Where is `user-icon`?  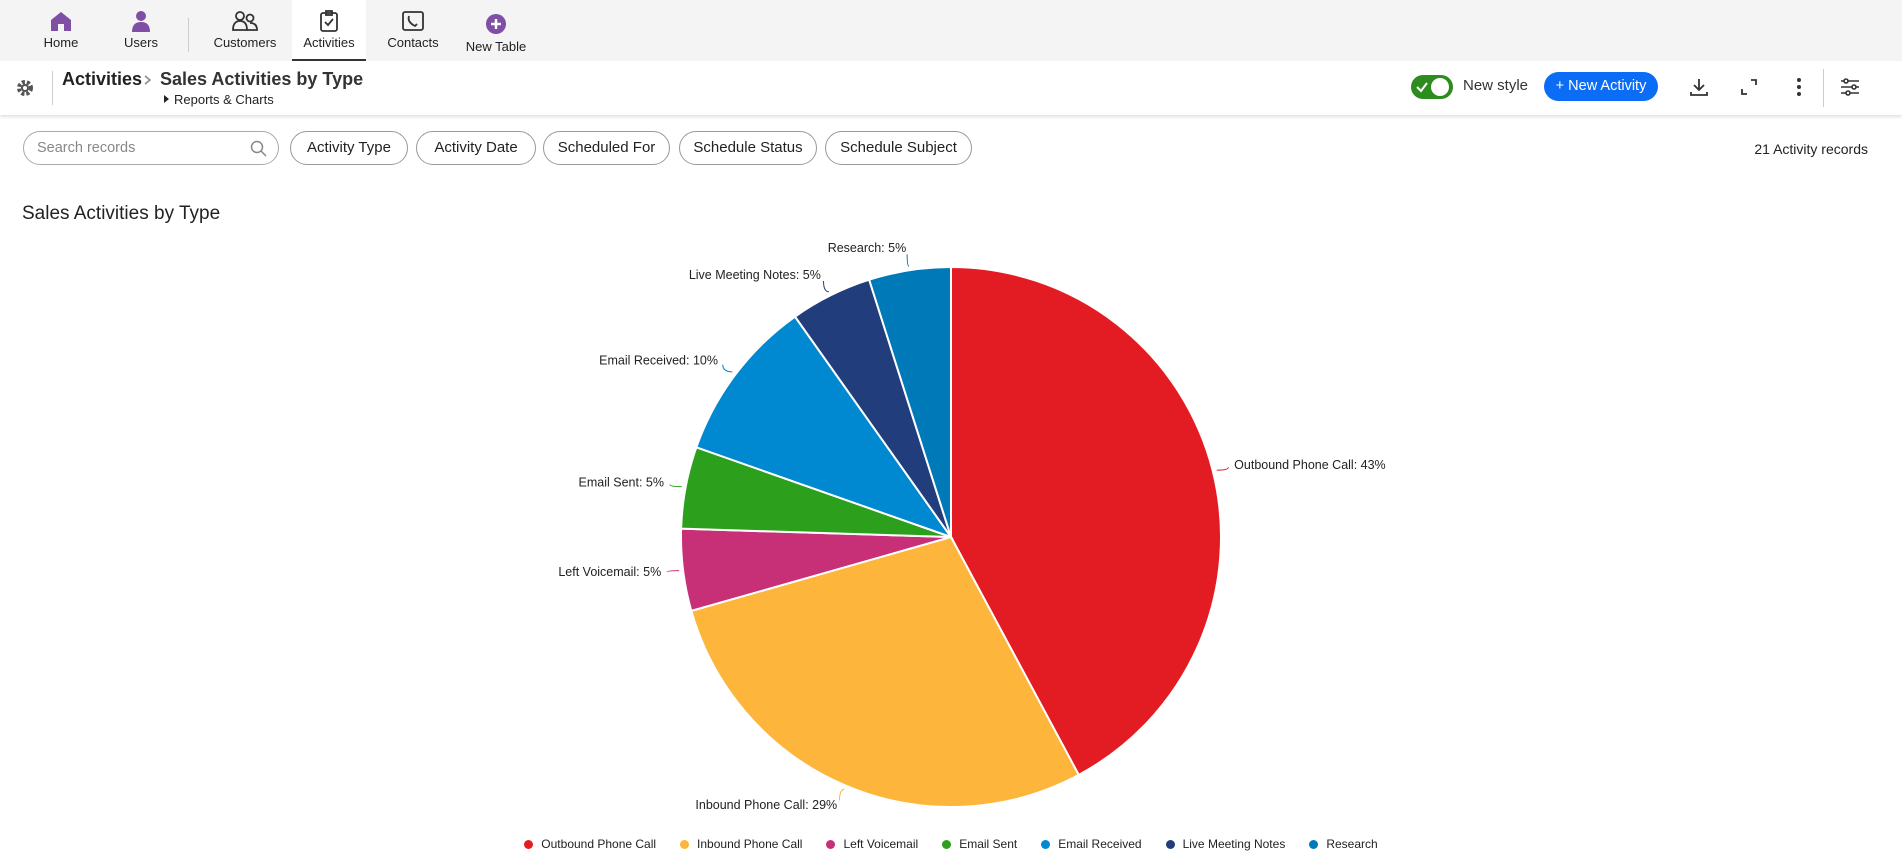
user-icon is located at coordinates (141, 21).